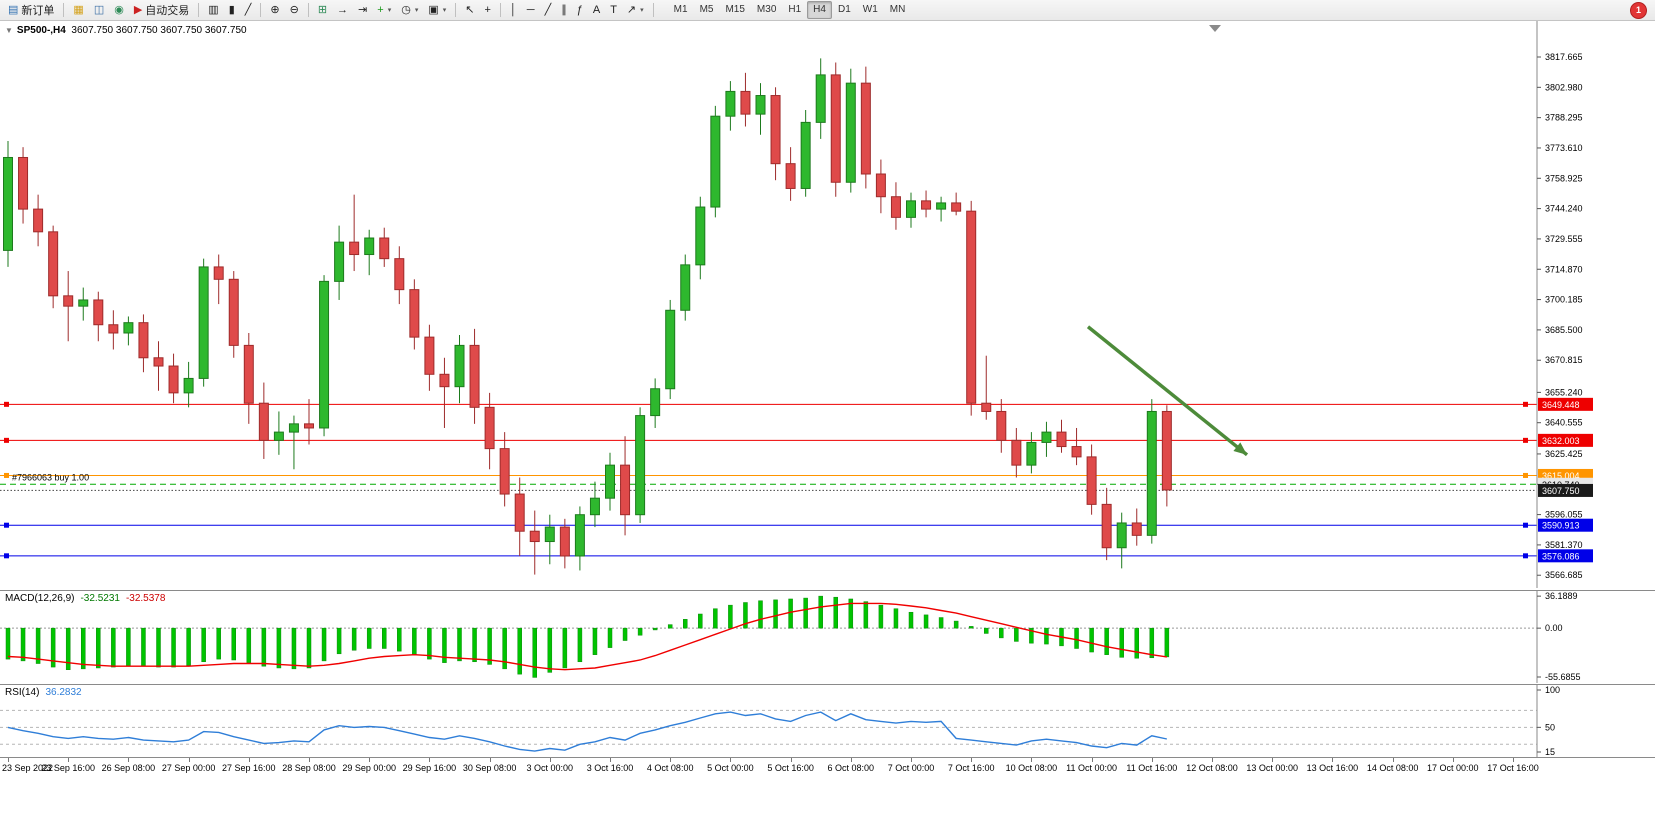 The height and width of the screenshot is (823, 1655). I want to click on price-axis-label: 3758.925, so click(1564, 178).